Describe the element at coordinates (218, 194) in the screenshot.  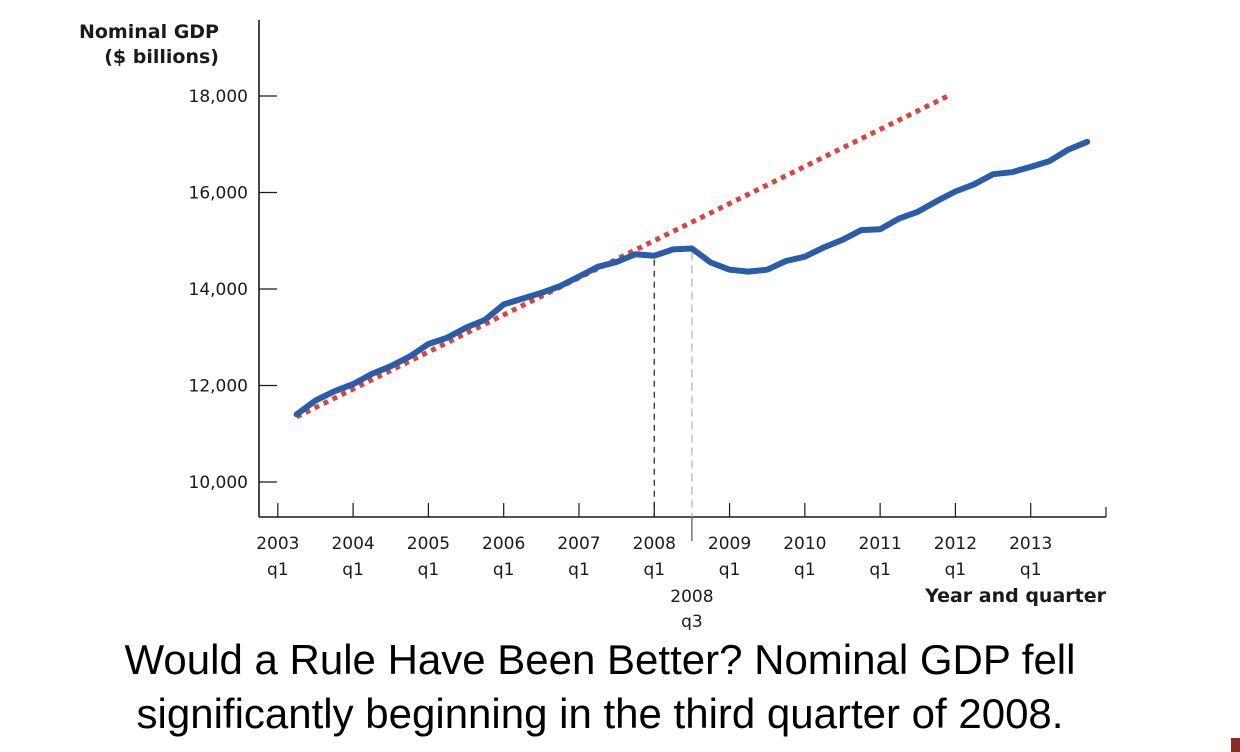
I see `y-tick-label: 16,000` at that location.